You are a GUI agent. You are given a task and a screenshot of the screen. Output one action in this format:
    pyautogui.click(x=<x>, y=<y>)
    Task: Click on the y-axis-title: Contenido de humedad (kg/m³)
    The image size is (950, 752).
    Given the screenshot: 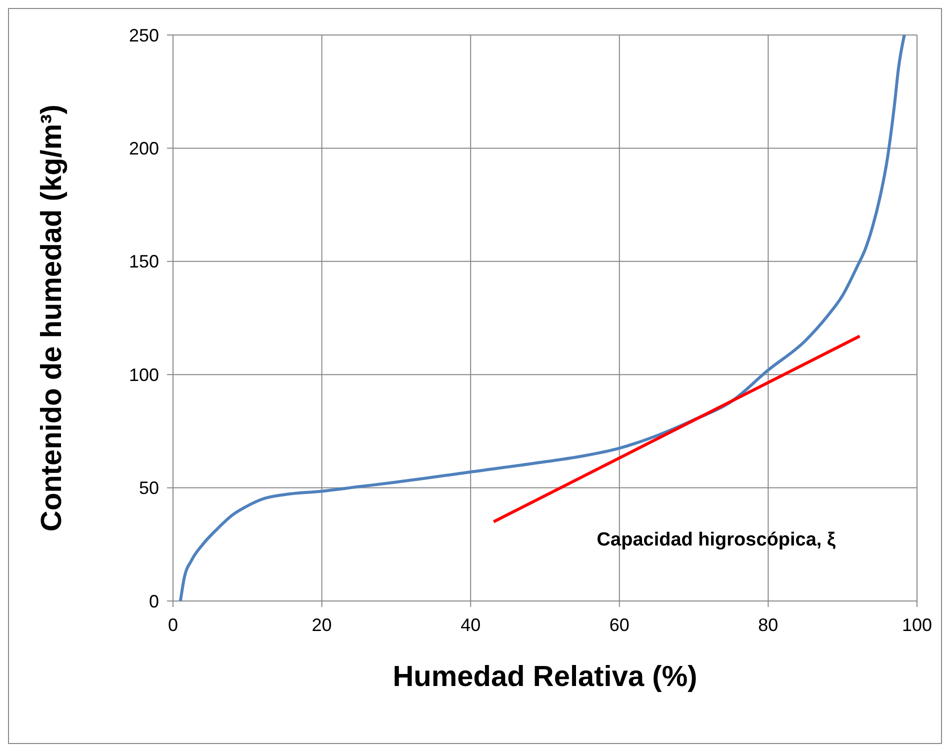 What is the action you would take?
    pyautogui.click(x=52, y=318)
    